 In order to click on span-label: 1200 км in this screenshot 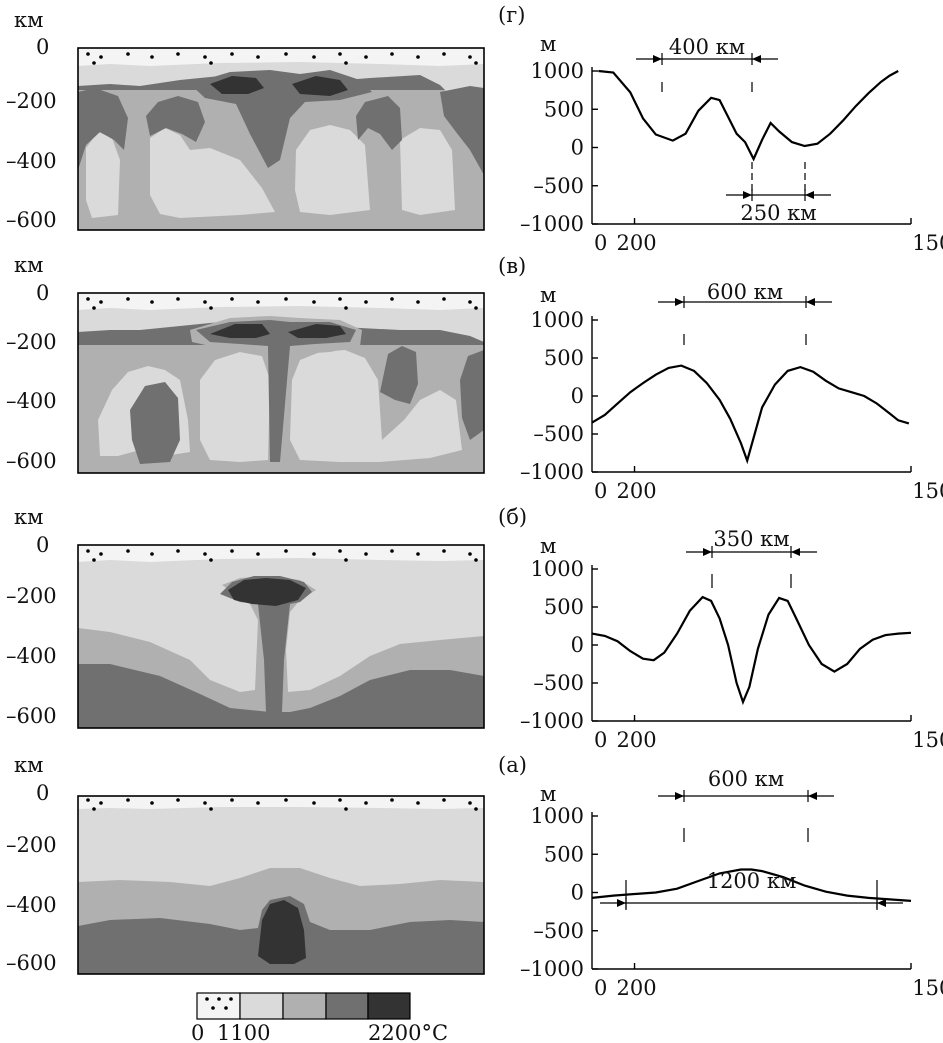, I will do `click(752, 881)`.